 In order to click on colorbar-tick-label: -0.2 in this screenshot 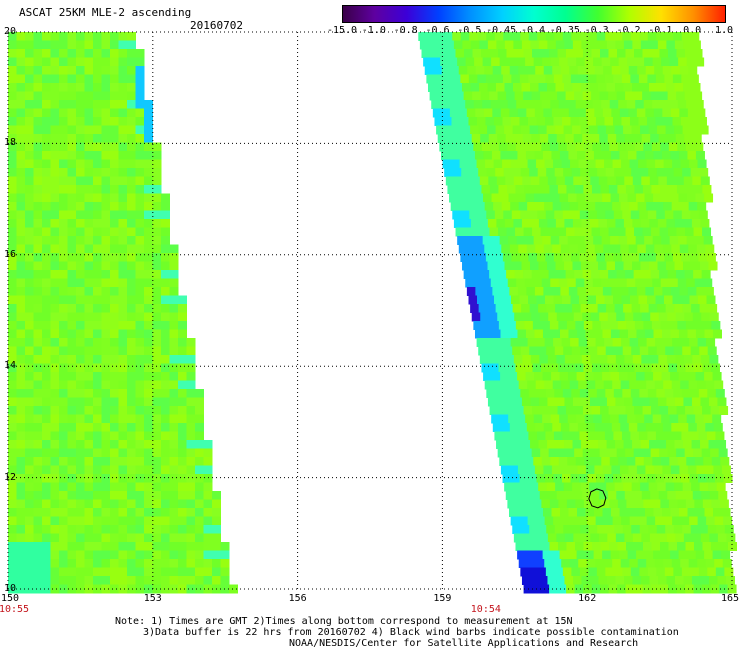, I will do `click(628, 30)`.